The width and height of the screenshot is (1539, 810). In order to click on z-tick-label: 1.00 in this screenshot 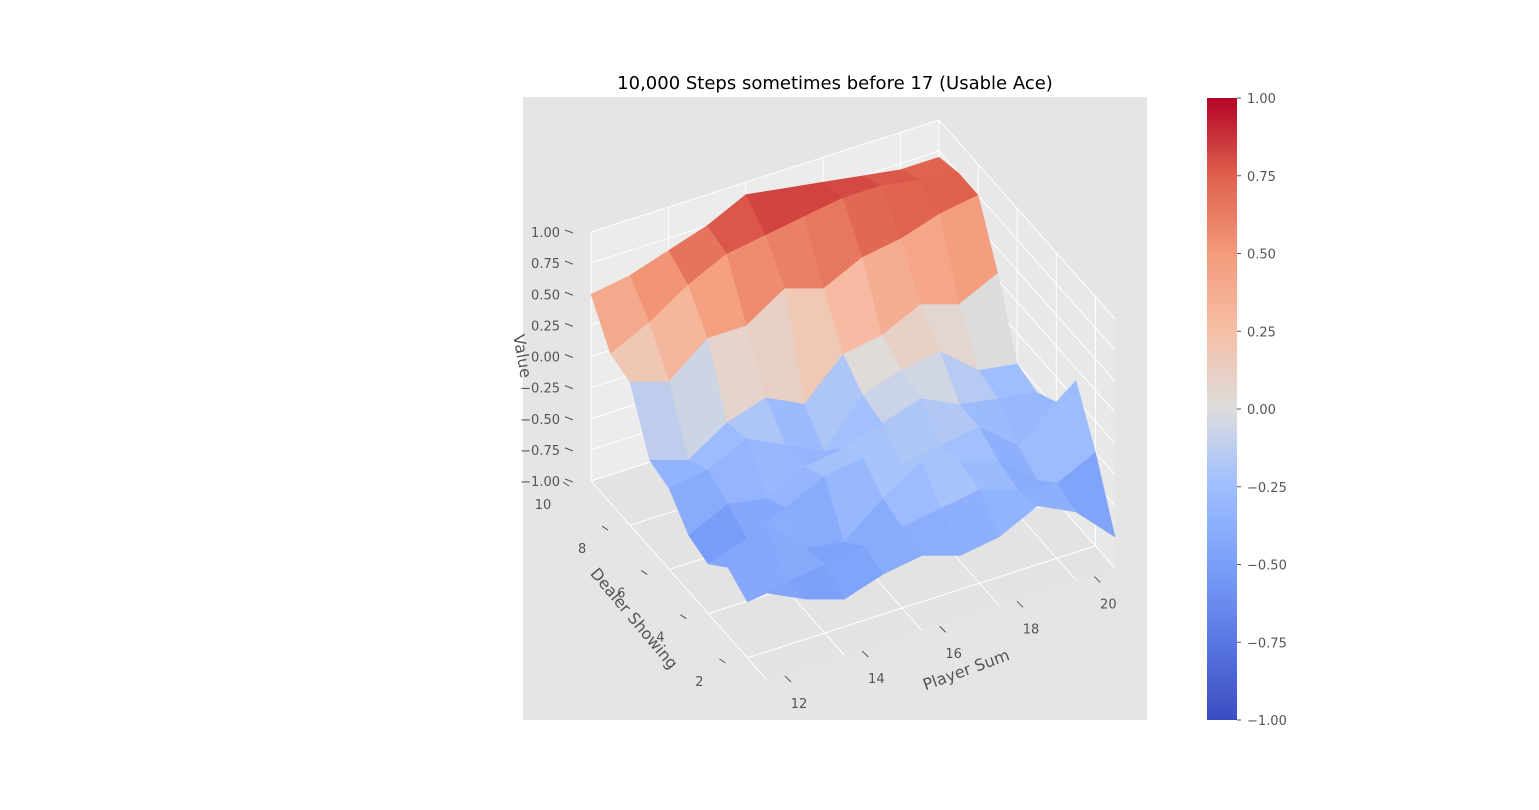, I will do `click(545, 233)`.